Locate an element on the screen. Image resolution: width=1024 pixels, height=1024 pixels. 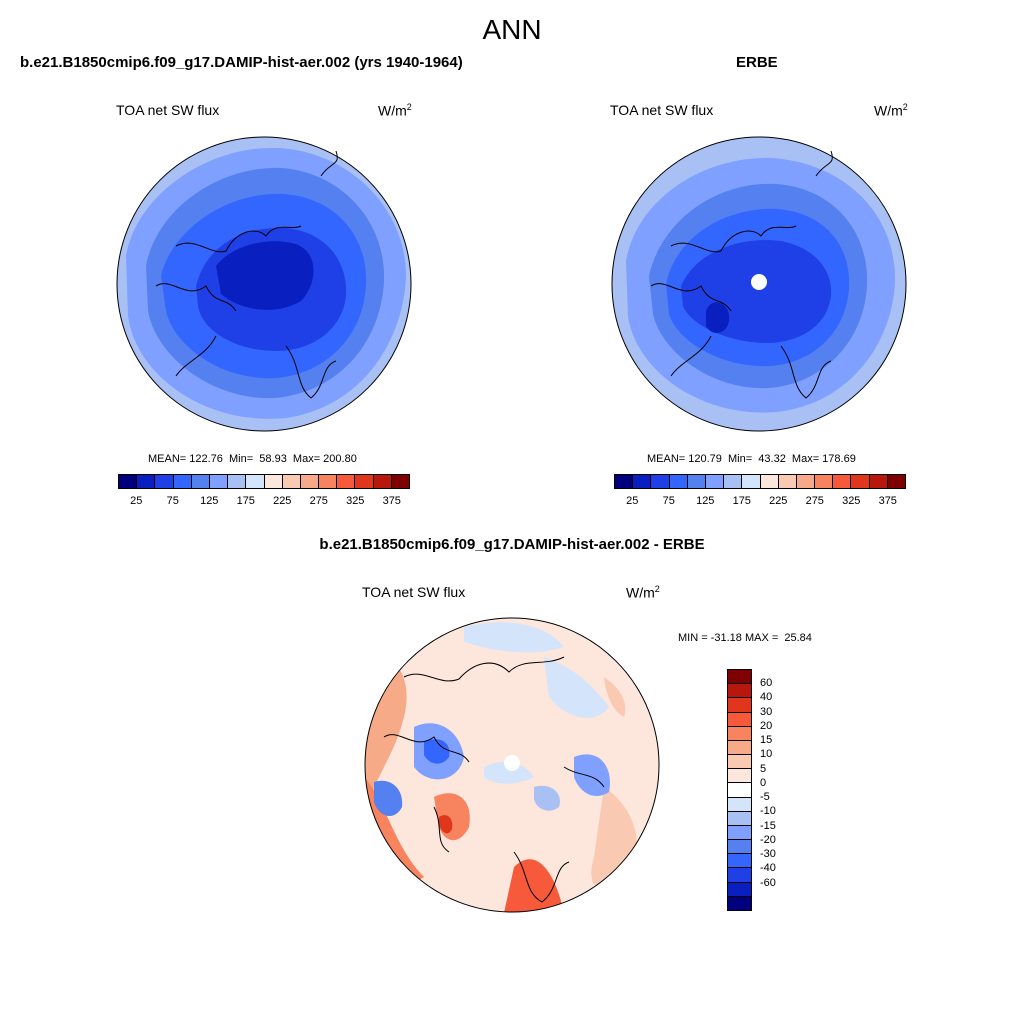
colorbar-model is located at coordinates (264, 481).